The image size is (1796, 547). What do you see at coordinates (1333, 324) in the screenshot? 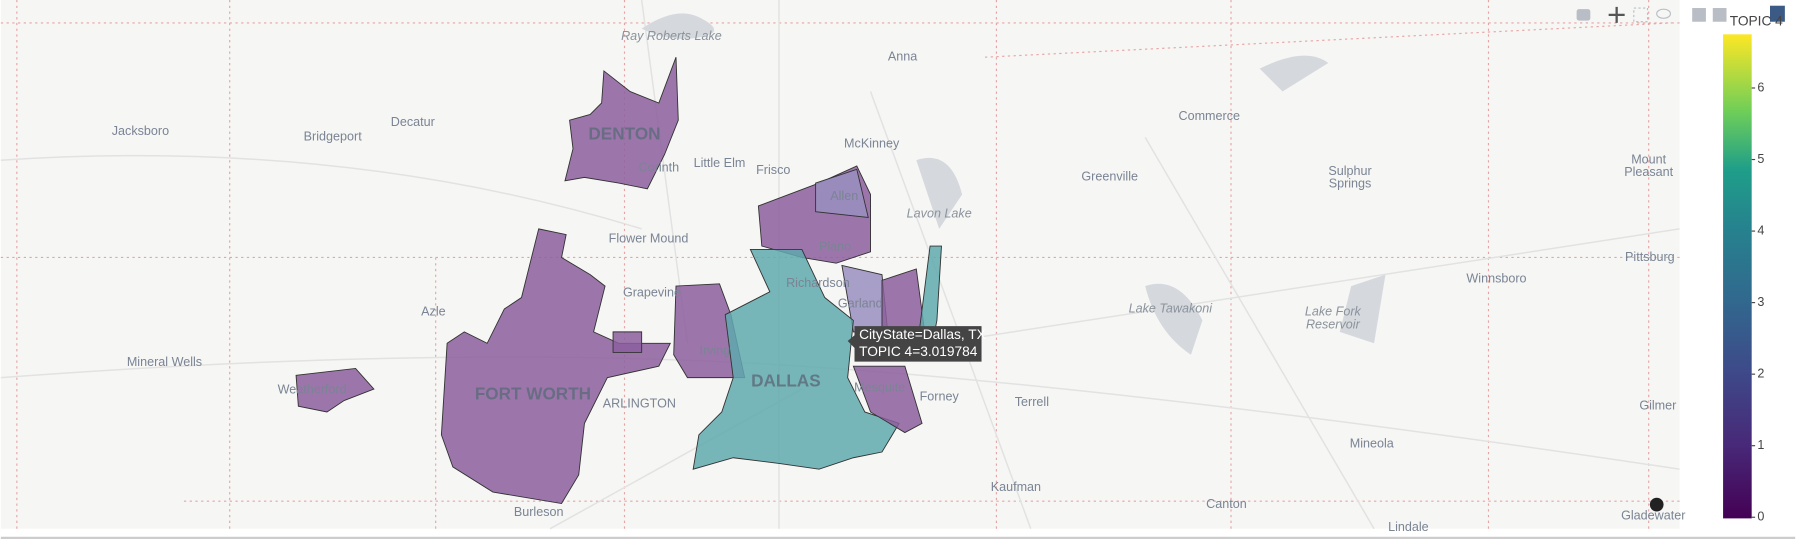
I see `place-label: Reservoir` at bounding box center [1333, 324].